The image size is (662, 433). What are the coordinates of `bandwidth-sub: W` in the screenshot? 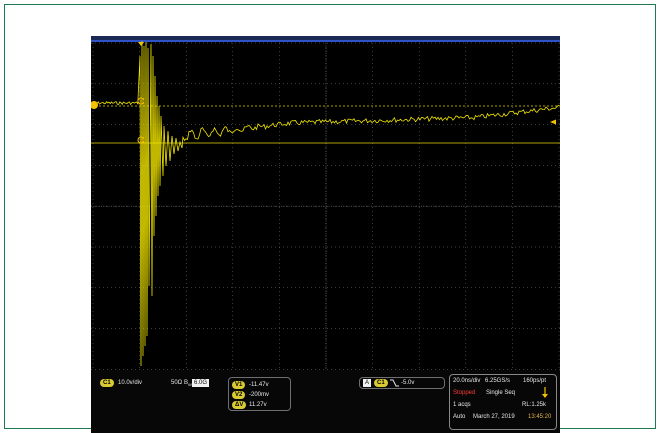 It's located at (190, 385).